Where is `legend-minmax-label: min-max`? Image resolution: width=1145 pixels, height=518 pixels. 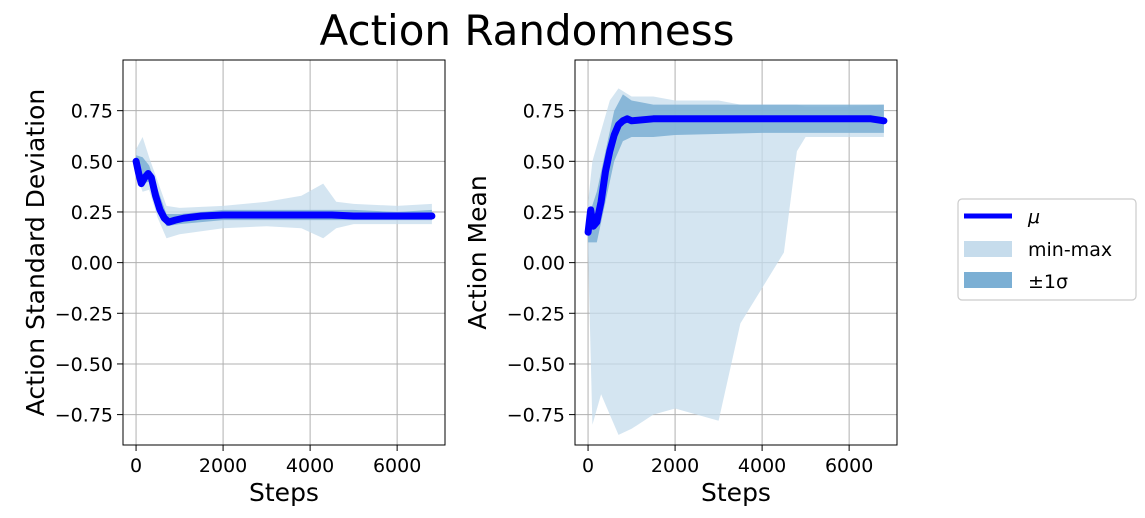
legend-minmax-label: min-max is located at coordinates (1070, 250).